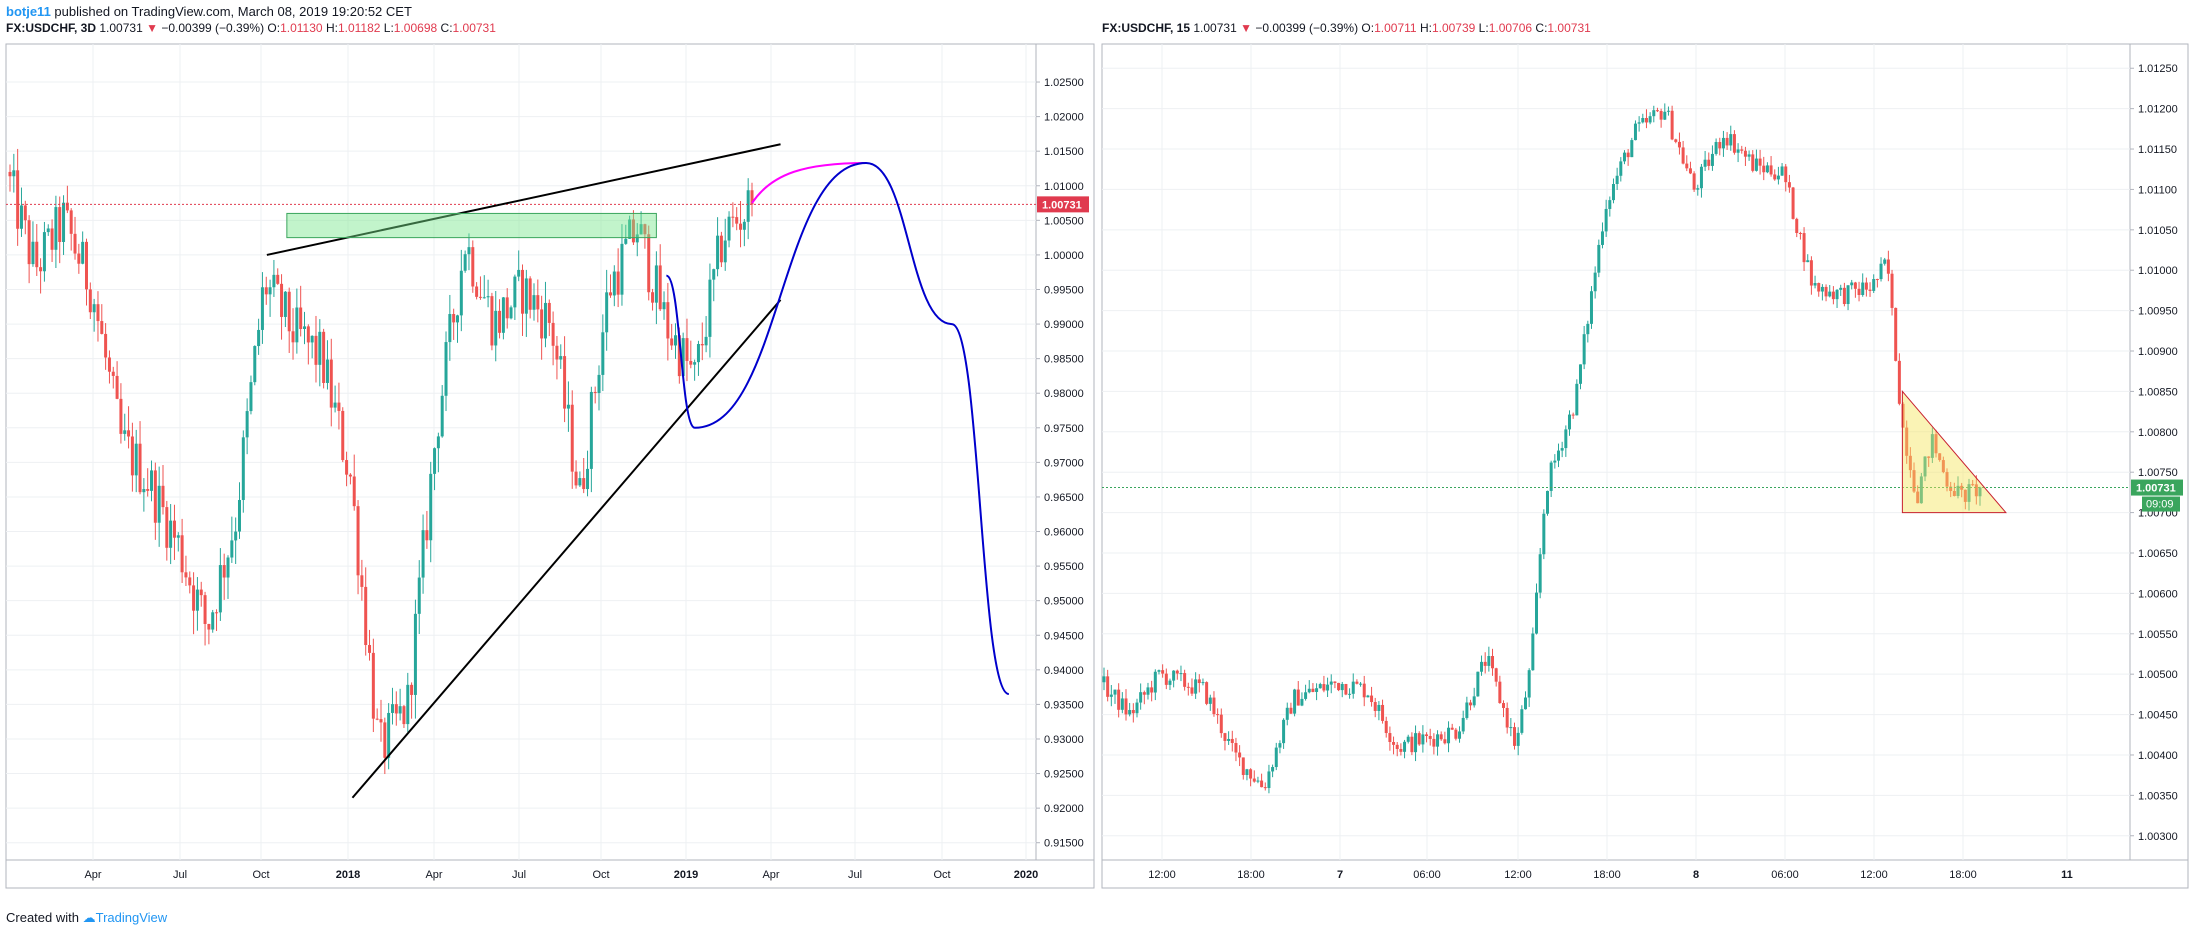 Image resolution: width=2194 pixels, height=930 pixels. I want to click on right-symbol: FX:USDCHF, 15, so click(1146, 28).